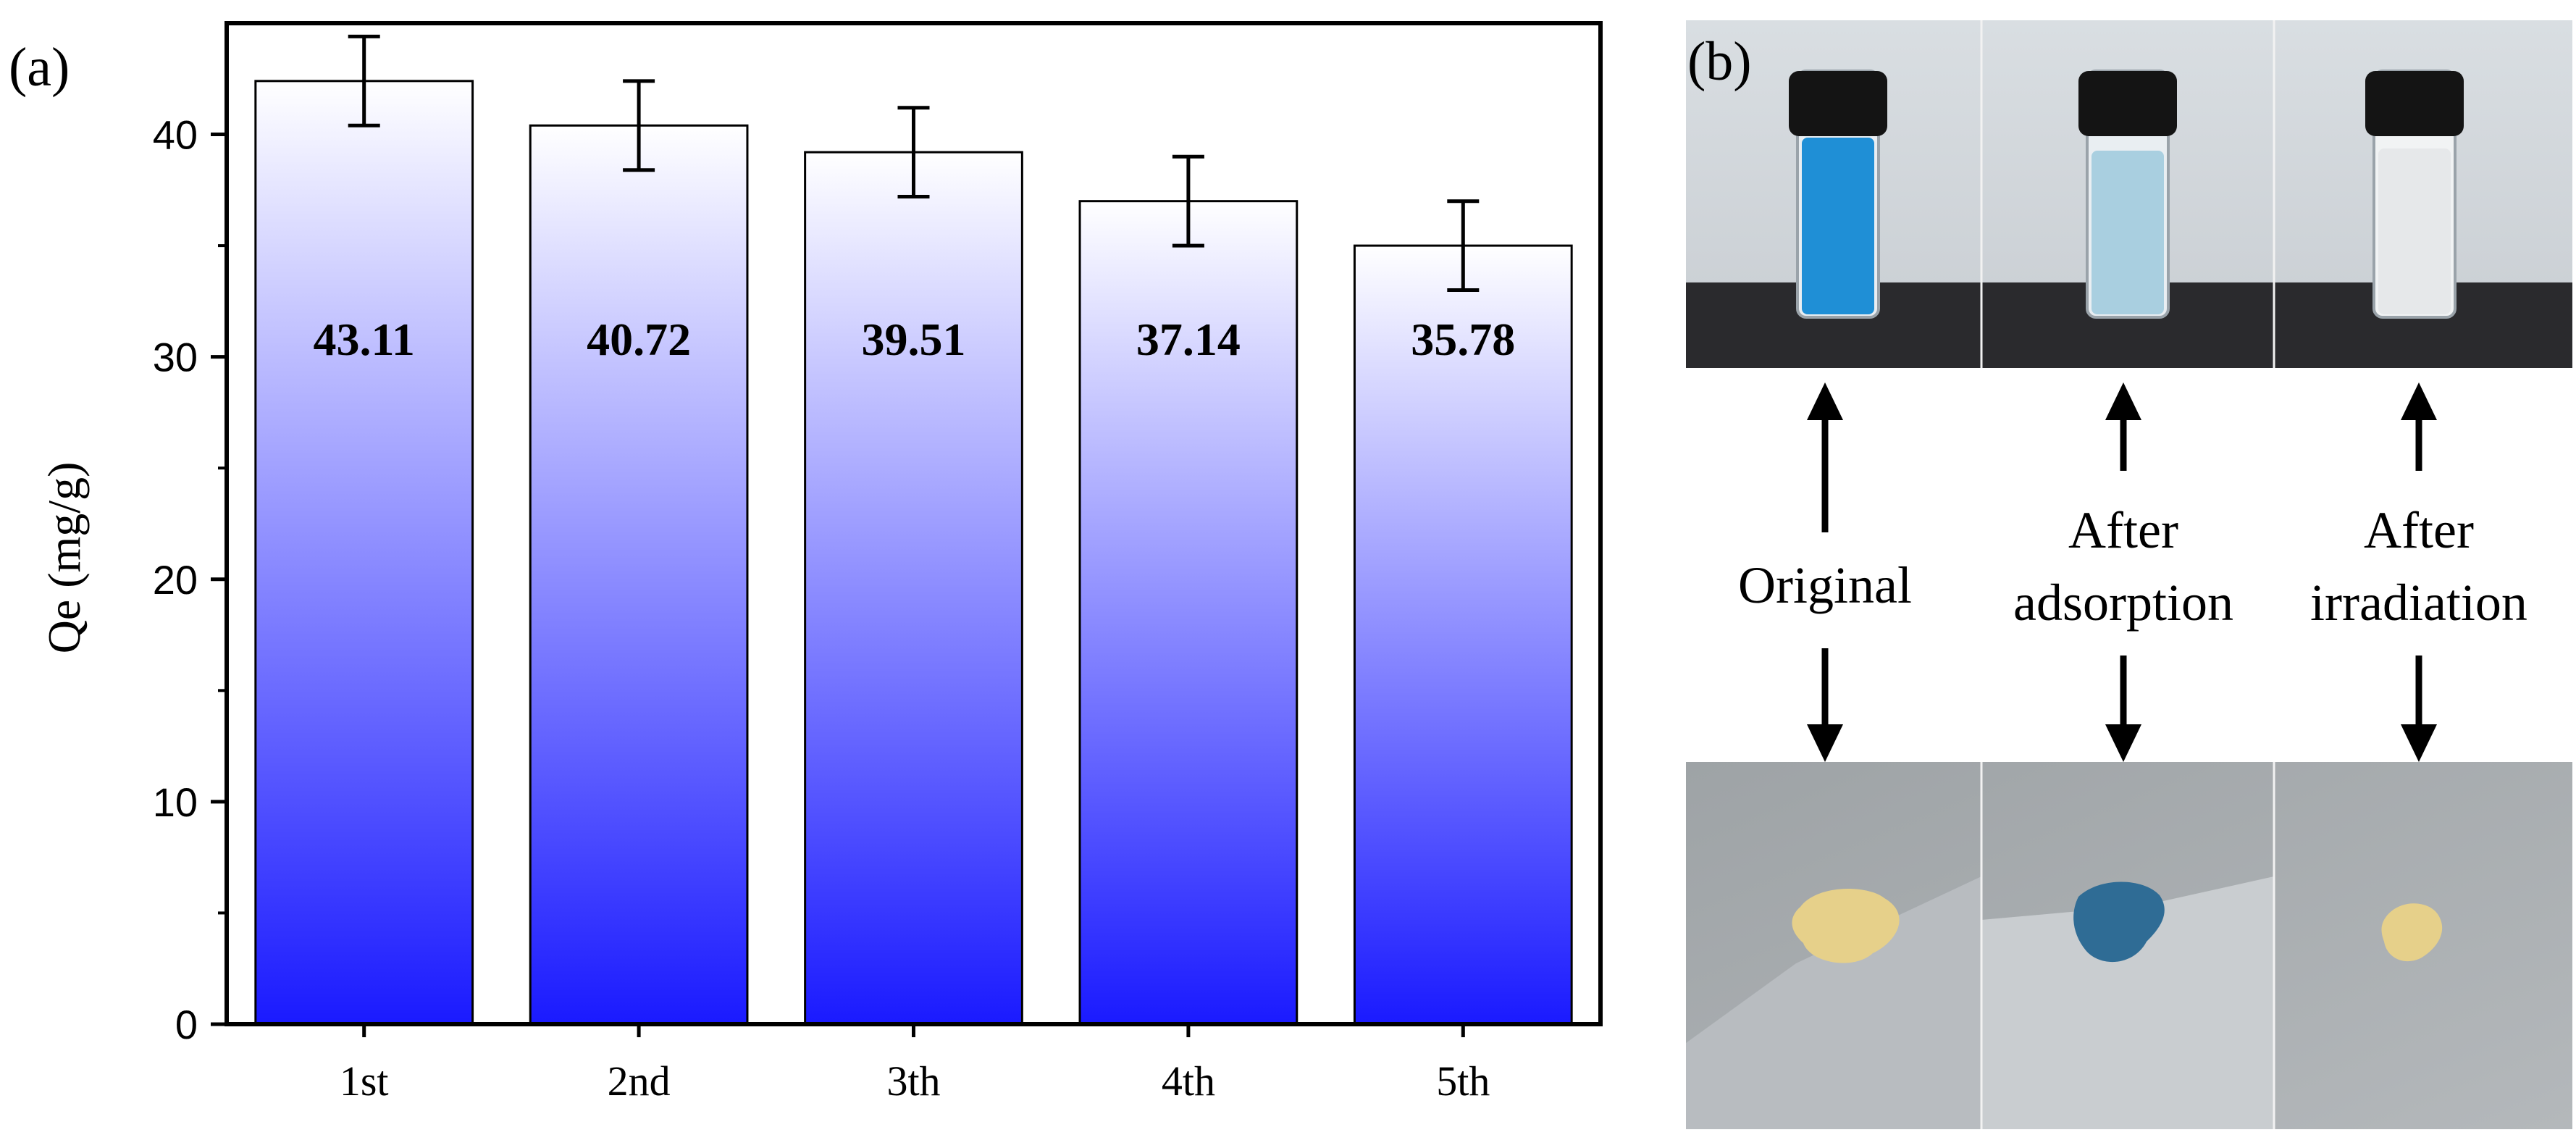  I want to click on y-tick-label-10: 10, so click(175, 802).